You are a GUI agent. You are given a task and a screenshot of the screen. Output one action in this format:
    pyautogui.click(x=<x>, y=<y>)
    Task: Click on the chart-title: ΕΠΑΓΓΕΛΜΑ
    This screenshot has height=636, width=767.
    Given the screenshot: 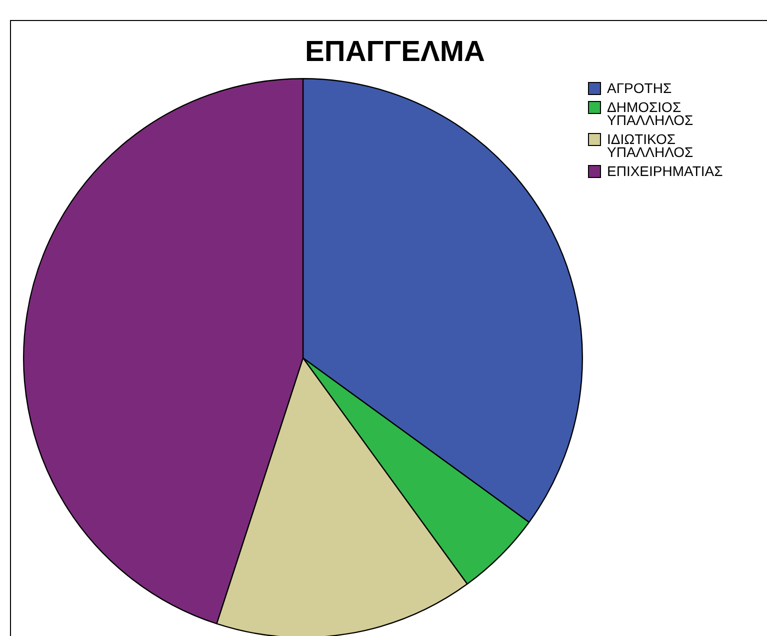 What is the action you would take?
    pyautogui.click(x=395, y=52)
    